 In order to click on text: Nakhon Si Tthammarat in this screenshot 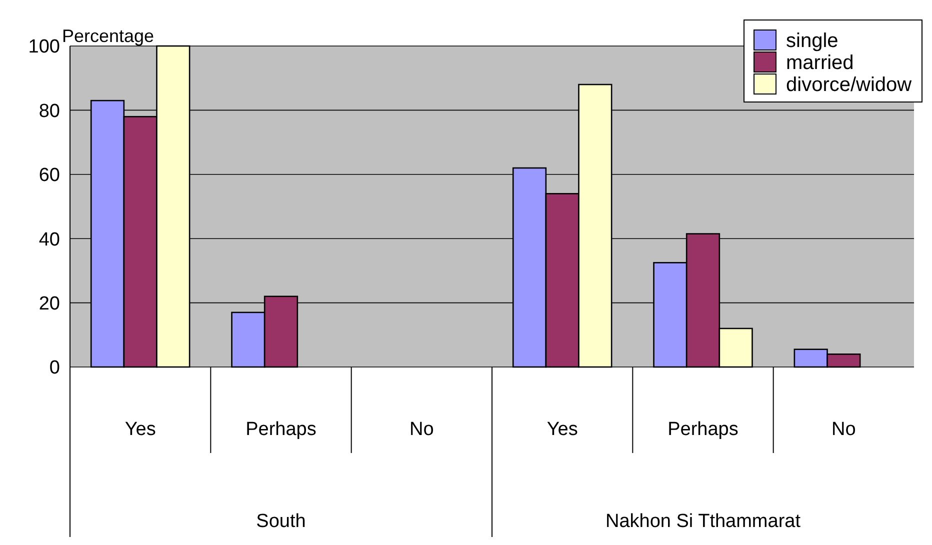, I will do `click(703, 521)`.